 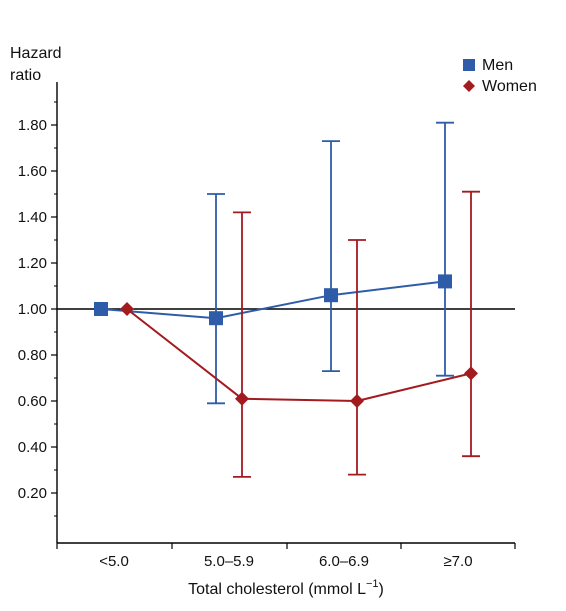 I want to click on x-tick-label: ≥7.0, so click(x=457, y=561).